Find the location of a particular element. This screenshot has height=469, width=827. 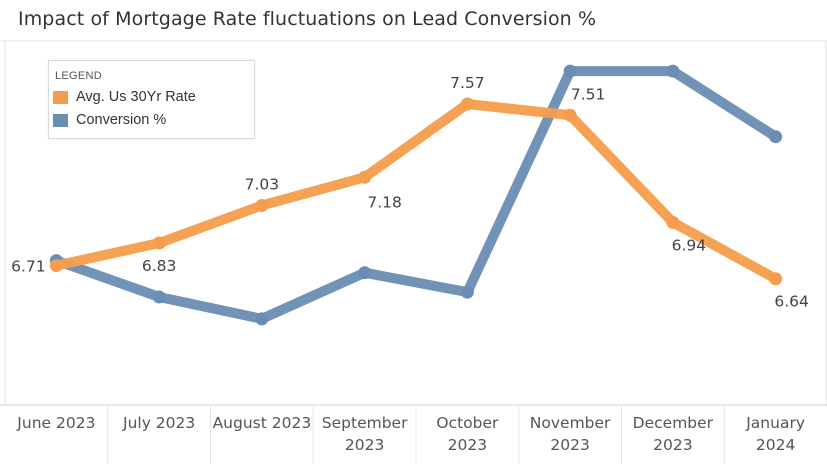

rate-data-label: 7.18 is located at coordinates (384, 202).